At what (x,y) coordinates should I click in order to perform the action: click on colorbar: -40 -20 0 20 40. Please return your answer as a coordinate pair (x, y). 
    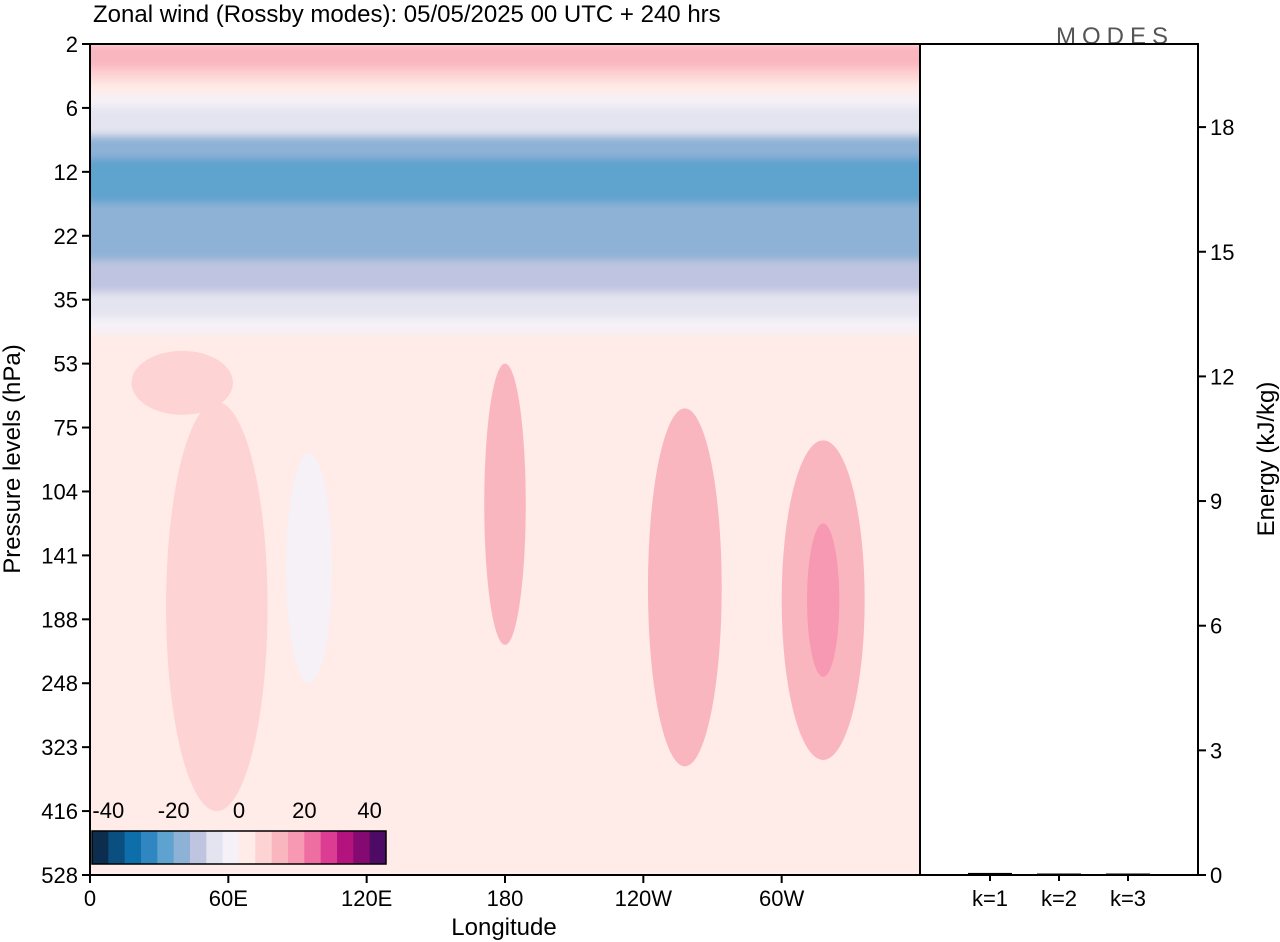
    Looking at the image, I should click on (239, 831).